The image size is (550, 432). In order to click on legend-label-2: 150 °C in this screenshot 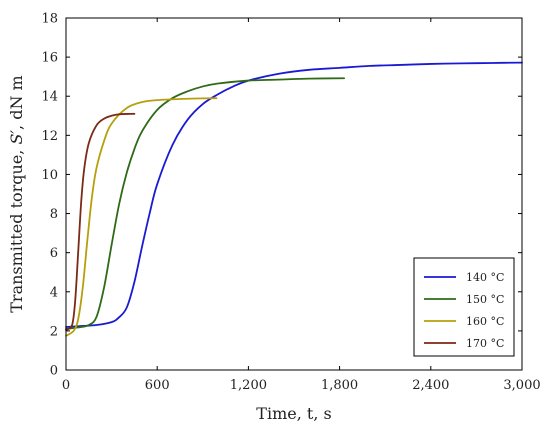, I will do `click(485, 299)`.